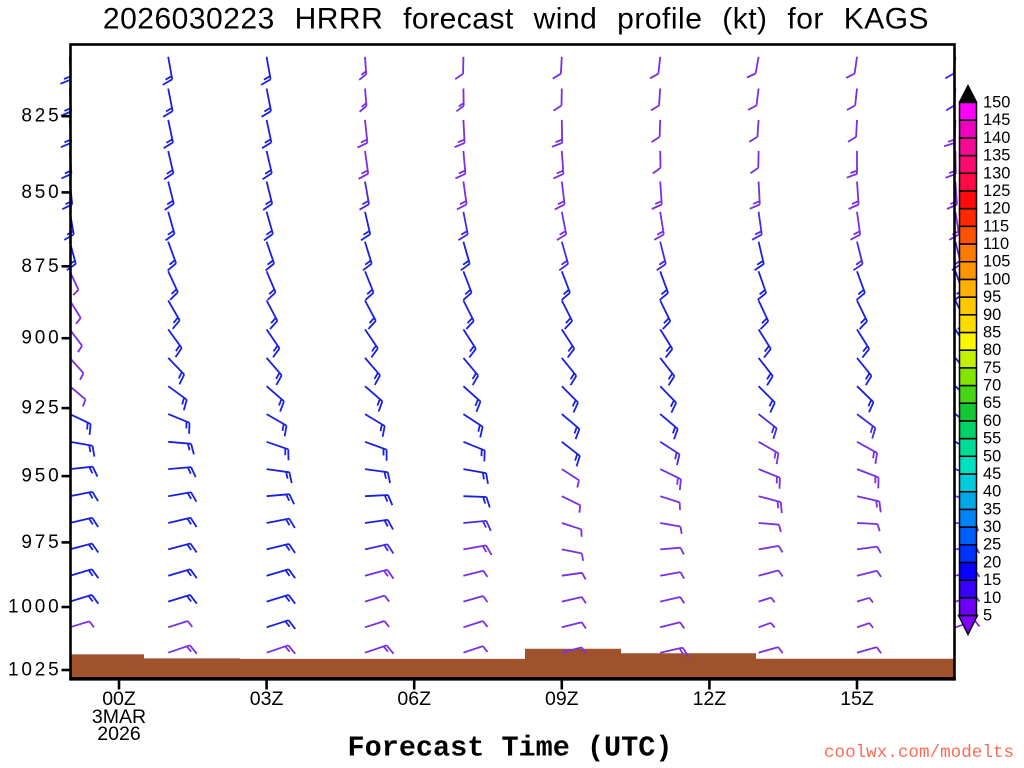  What do you see at coordinates (992, 368) in the screenshot?
I see `svg-text: 75` at bounding box center [992, 368].